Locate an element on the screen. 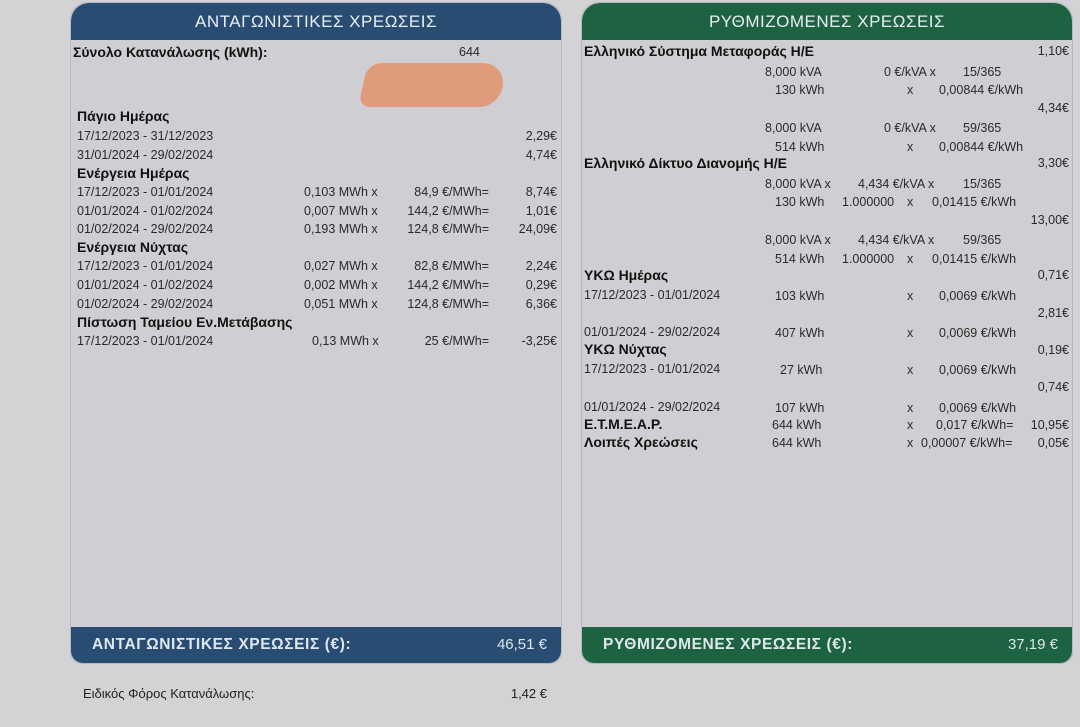 The height and width of the screenshot is (727, 1080). transmission-kwh: 514 kWh is located at coordinates (800, 147).